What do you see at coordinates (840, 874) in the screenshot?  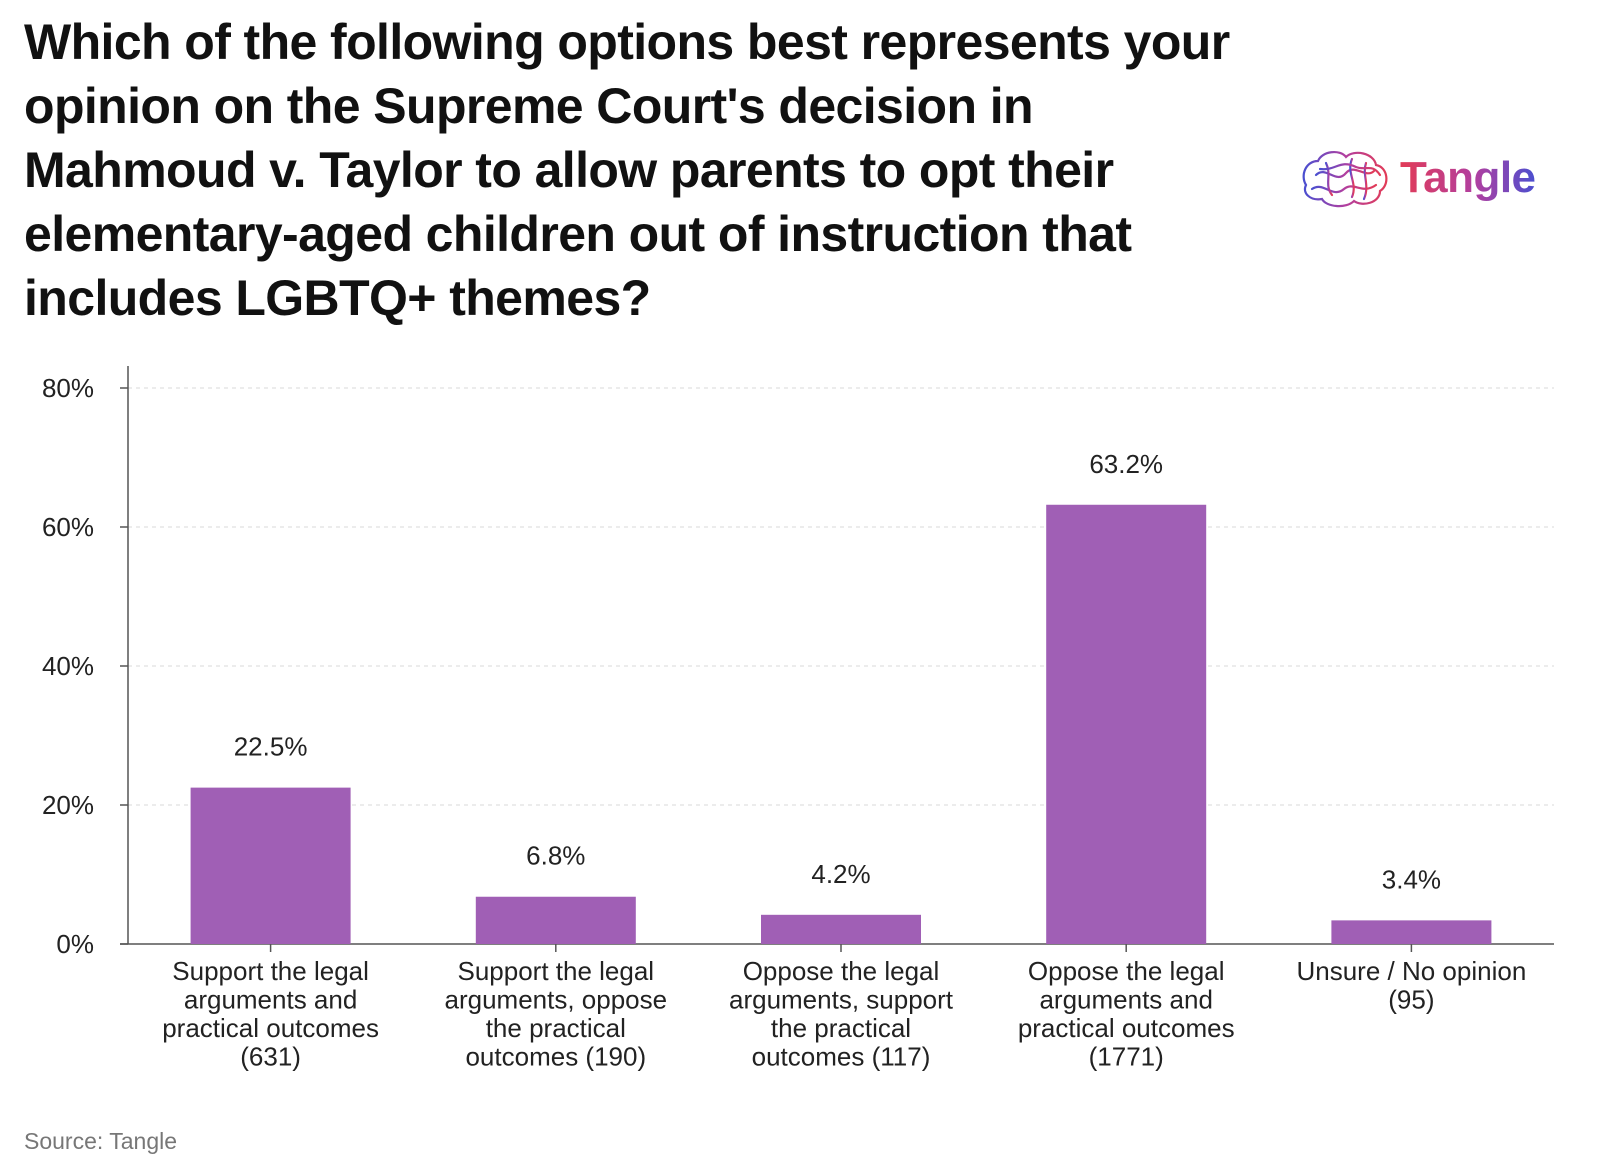 I see `data-label: 4.2%` at bounding box center [840, 874].